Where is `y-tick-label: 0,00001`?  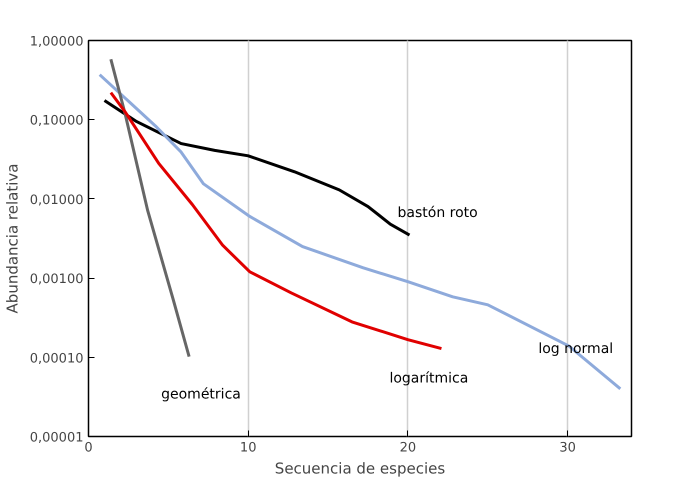 y-tick-label: 0,00001 is located at coordinates (57, 438).